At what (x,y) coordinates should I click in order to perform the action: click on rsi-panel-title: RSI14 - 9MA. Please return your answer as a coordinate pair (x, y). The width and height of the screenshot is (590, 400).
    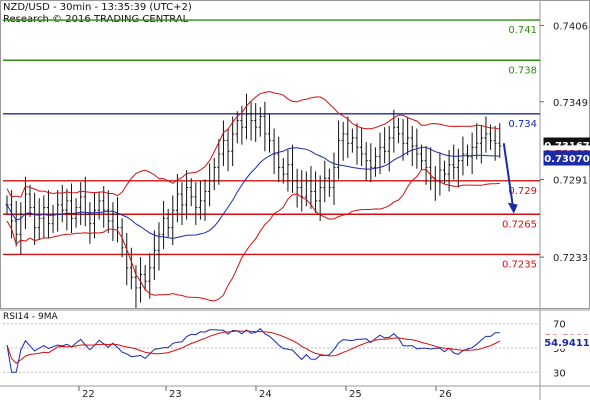
    Looking at the image, I should click on (30, 317).